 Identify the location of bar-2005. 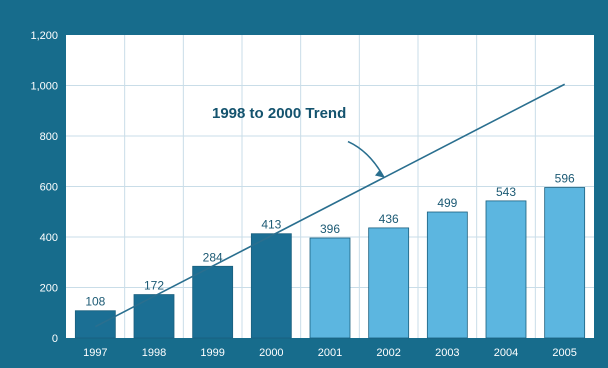
(565, 263).